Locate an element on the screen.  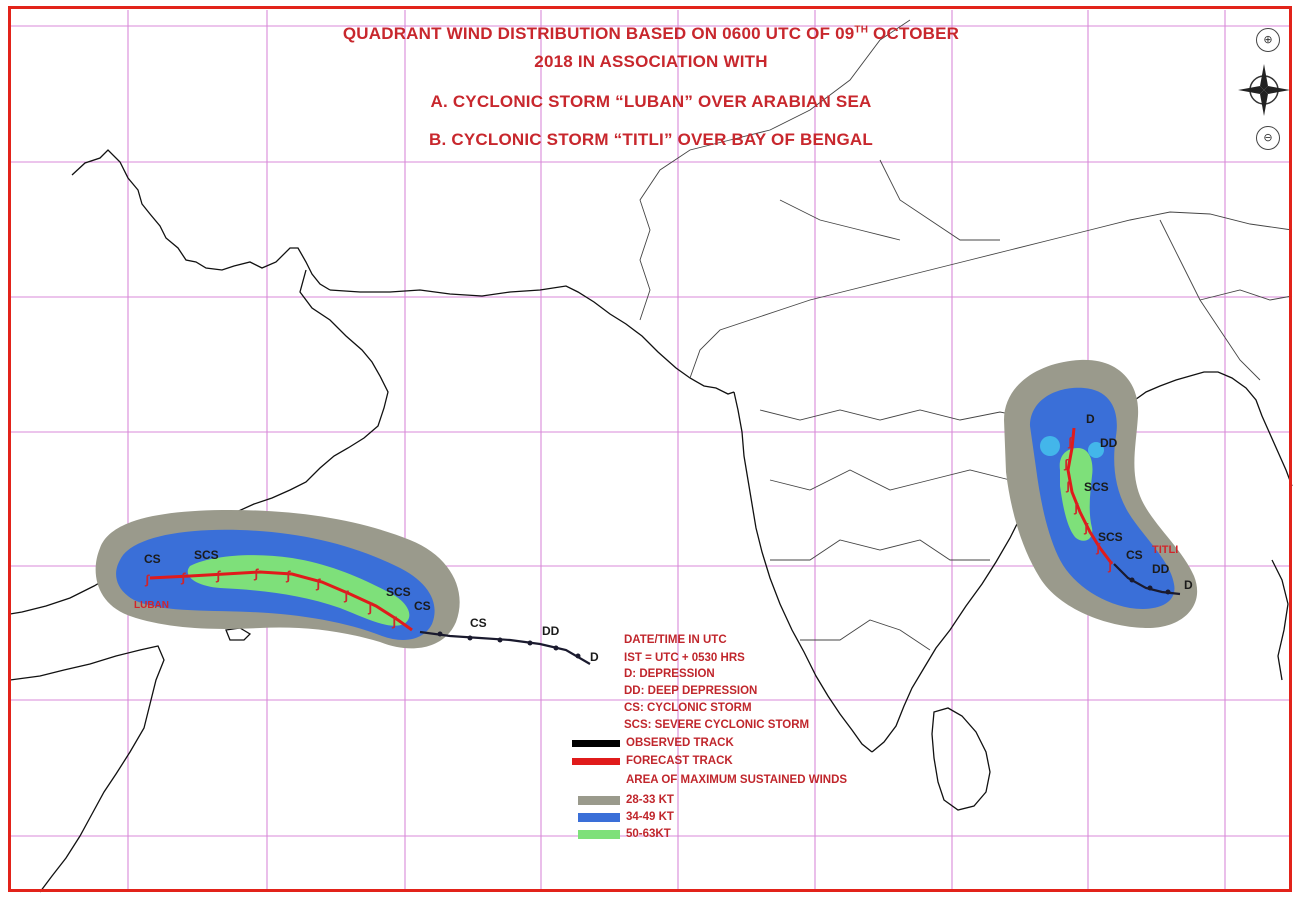
legend-dd-def: DD: DEEP DEPRESSION is located at coordinates (691, 691).